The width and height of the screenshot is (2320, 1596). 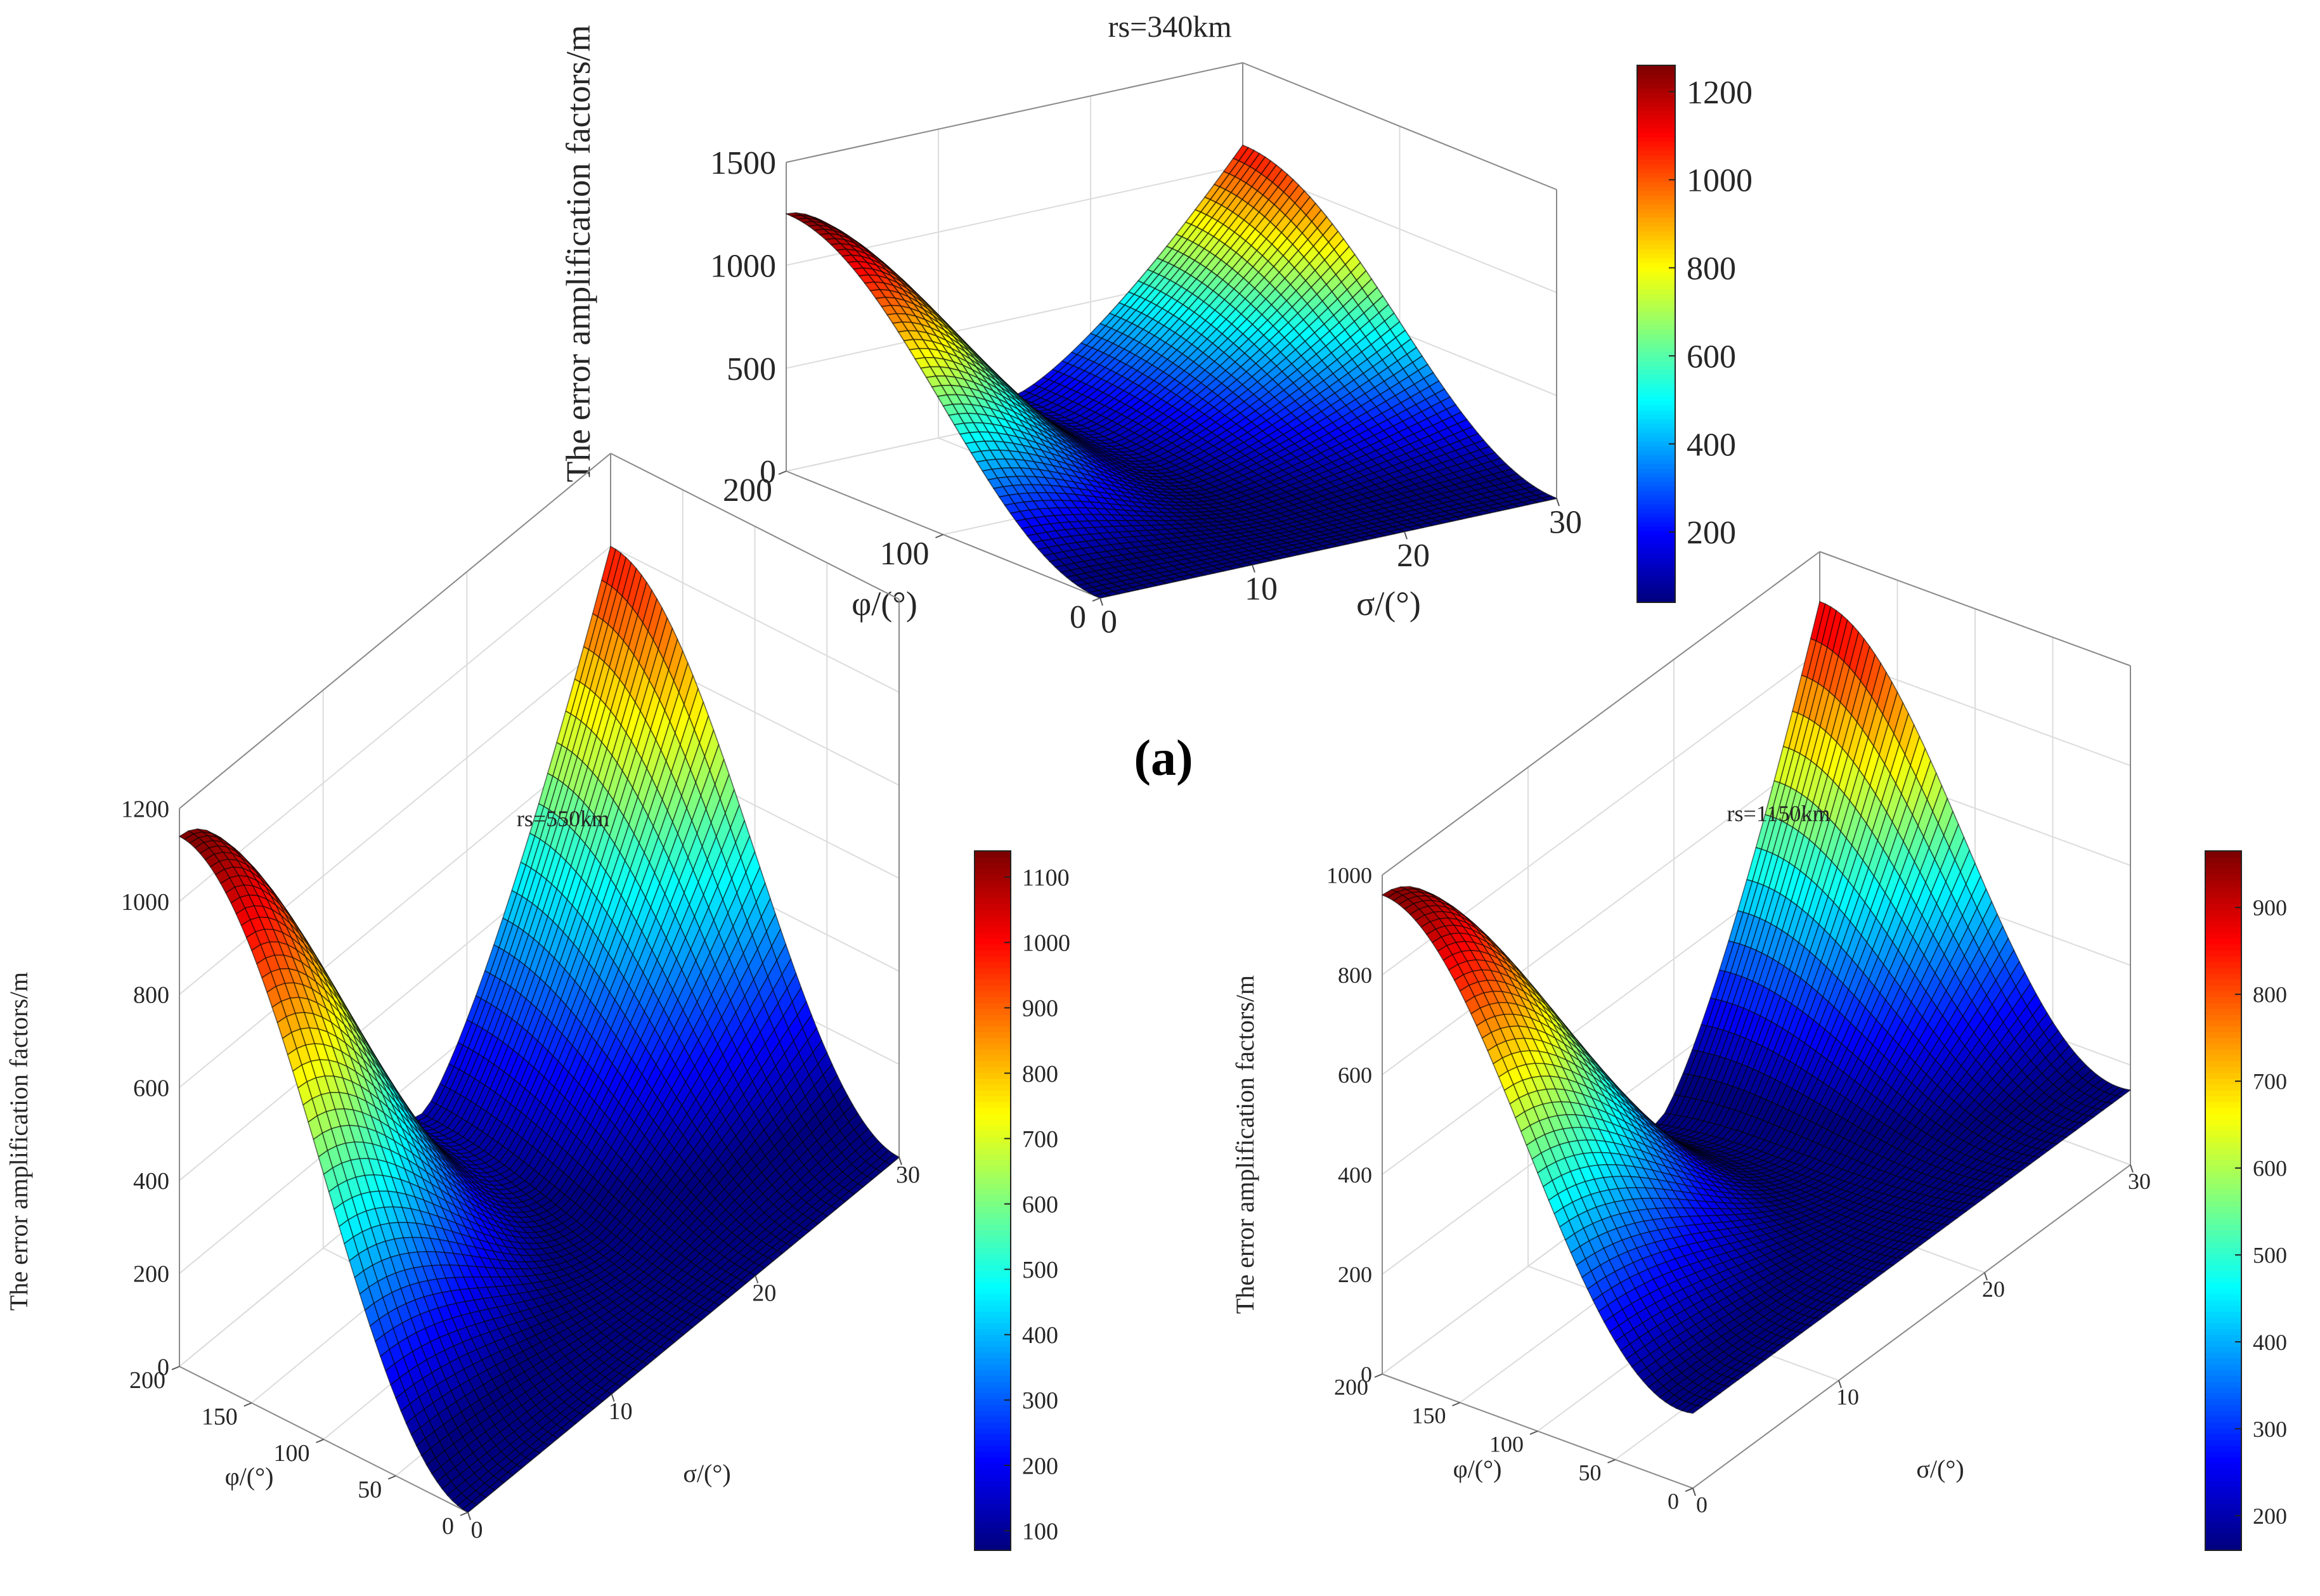 What do you see at coordinates (578, 253) in the screenshot?
I see `z-axis-label: The error amplification factors/m` at bounding box center [578, 253].